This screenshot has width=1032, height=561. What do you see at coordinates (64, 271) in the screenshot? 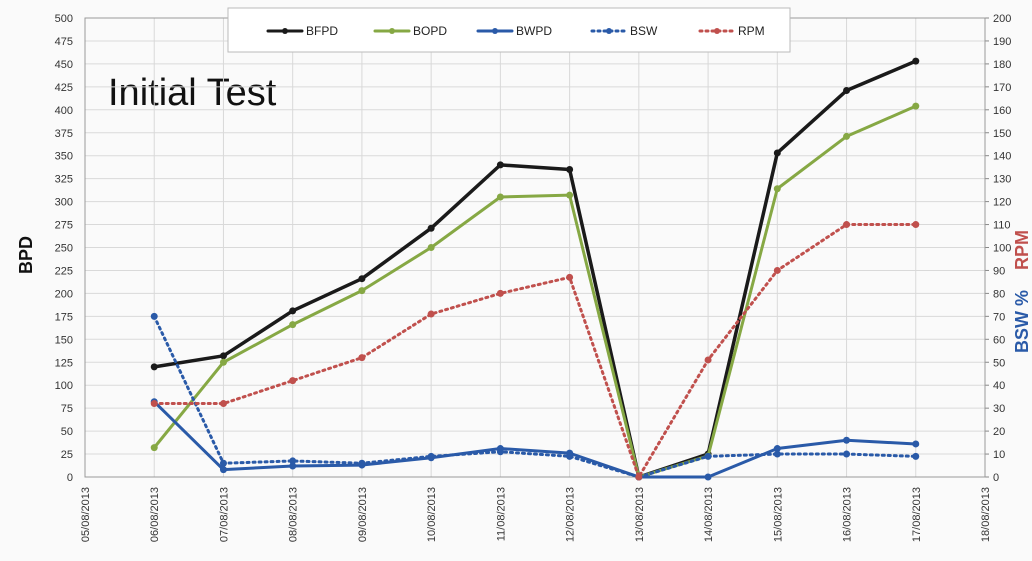
I see `y-tick-label: 225` at bounding box center [64, 271].